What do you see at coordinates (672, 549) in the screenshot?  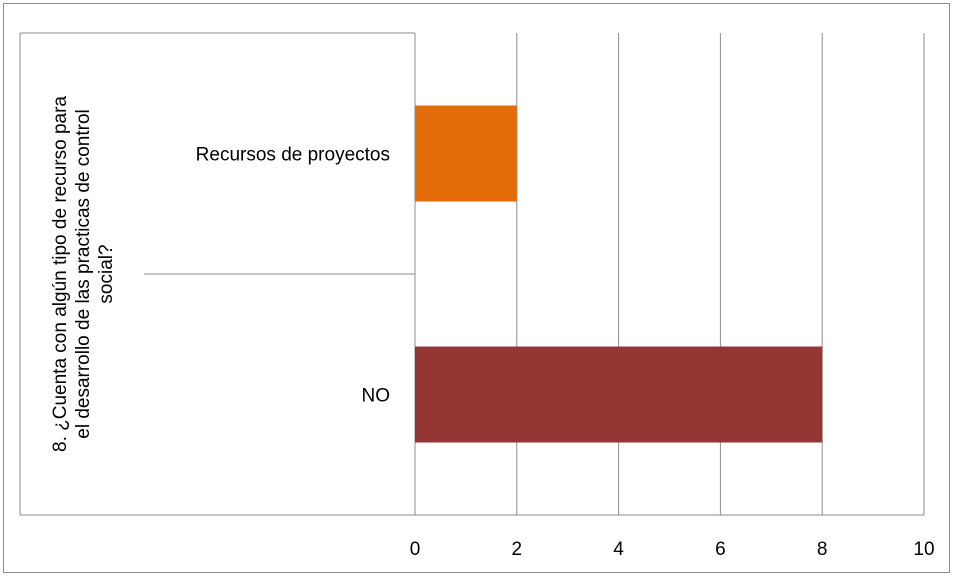 I see `x-tick-labels: 0 2 4 6 8 10` at bounding box center [672, 549].